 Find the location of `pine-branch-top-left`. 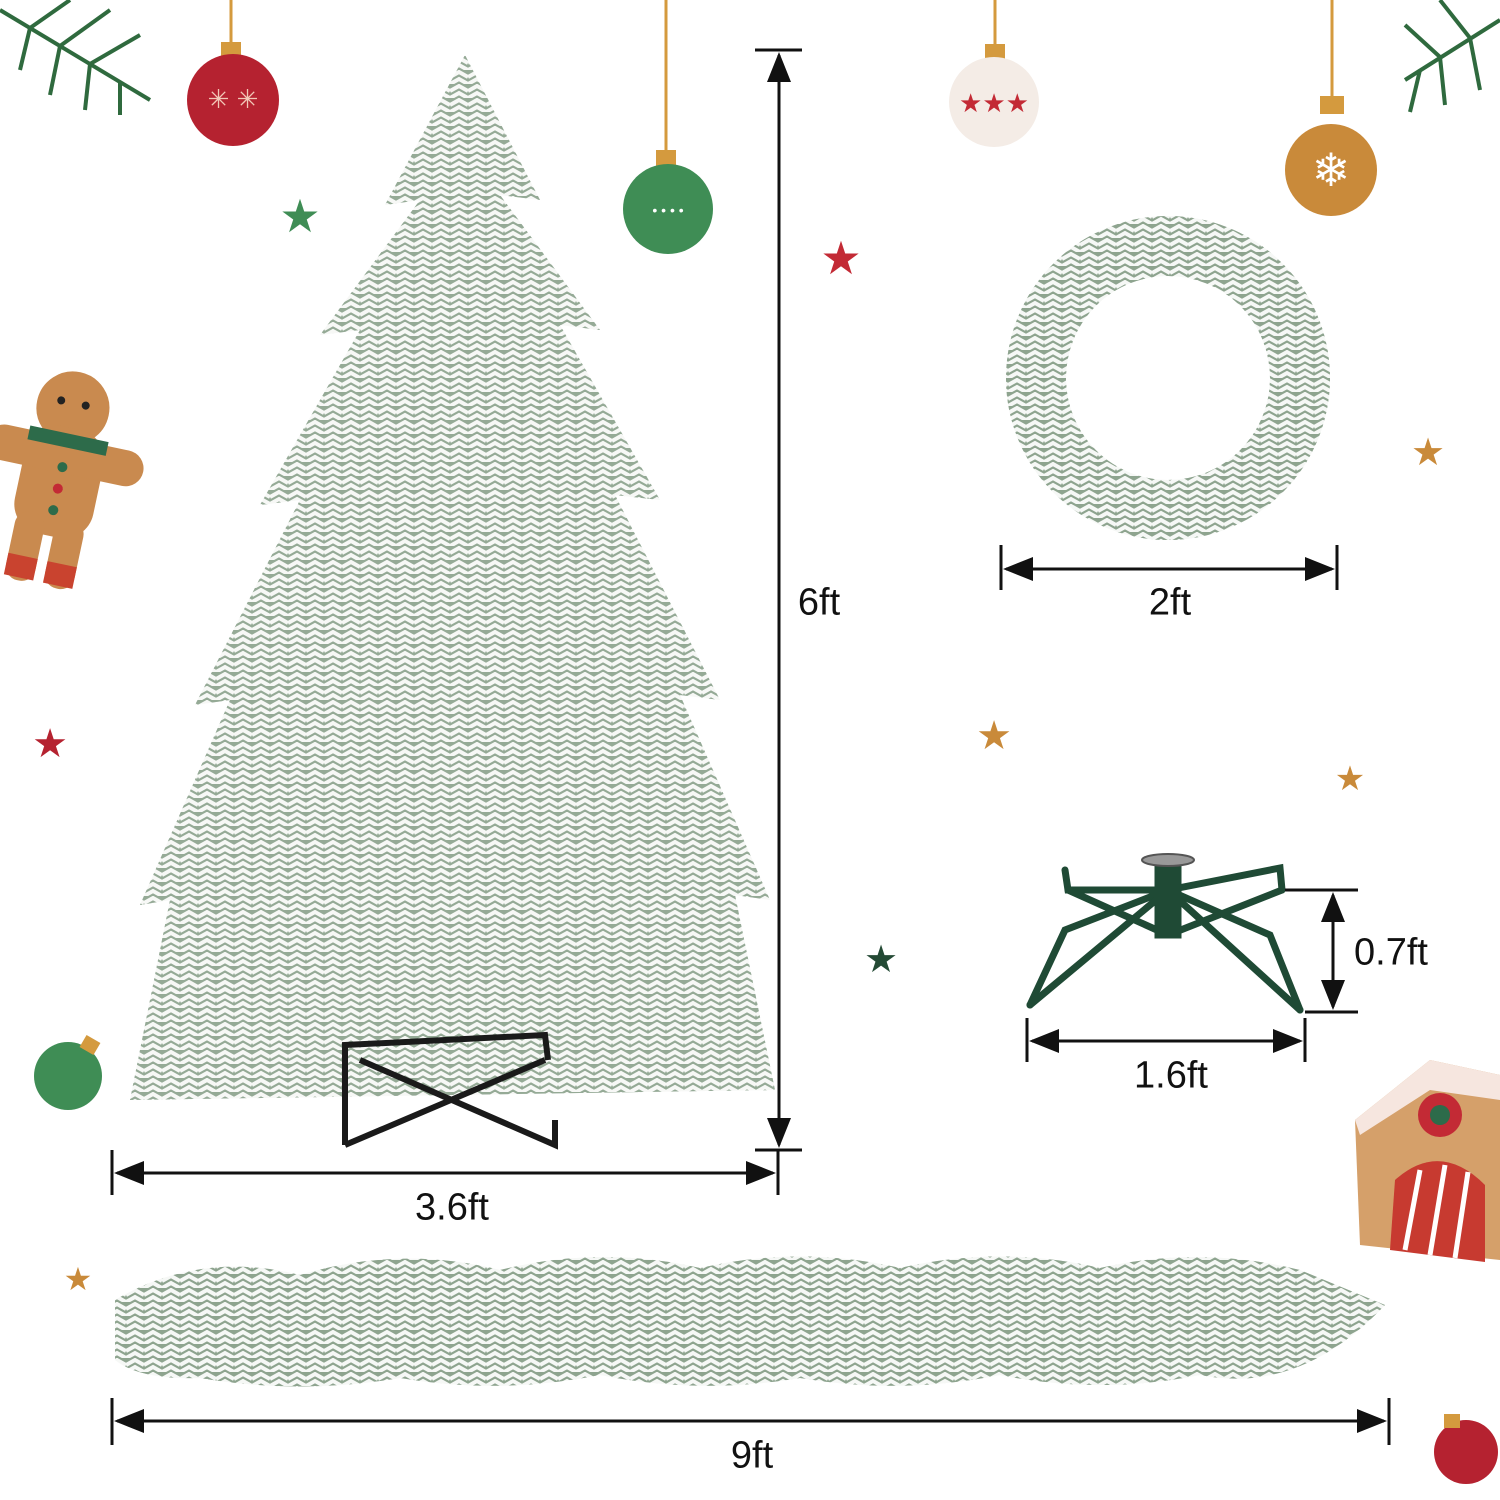

pine-branch-top-left is located at coordinates (76, 57).